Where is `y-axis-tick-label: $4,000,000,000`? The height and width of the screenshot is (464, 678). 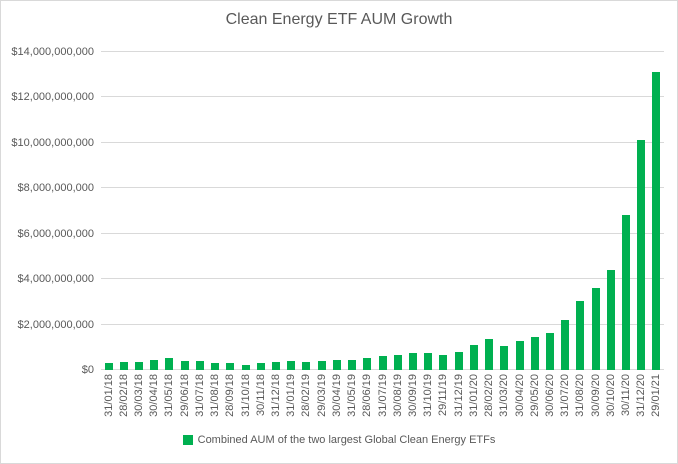 y-axis-tick-label: $4,000,000,000 is located at coordinates (55, 279).